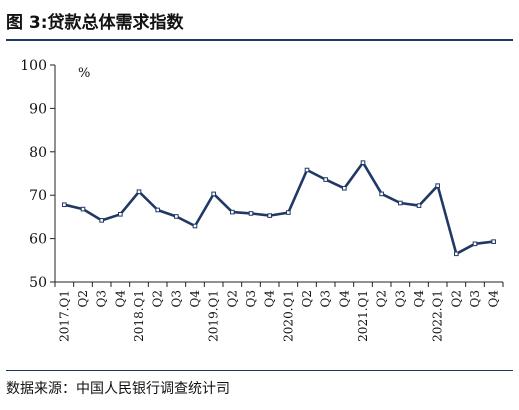 The height and width of the screenshot is (410, 519). Describe the element at coordinates (38, 153) in the screenshot. I see `y-tick-label: 80` at that location.